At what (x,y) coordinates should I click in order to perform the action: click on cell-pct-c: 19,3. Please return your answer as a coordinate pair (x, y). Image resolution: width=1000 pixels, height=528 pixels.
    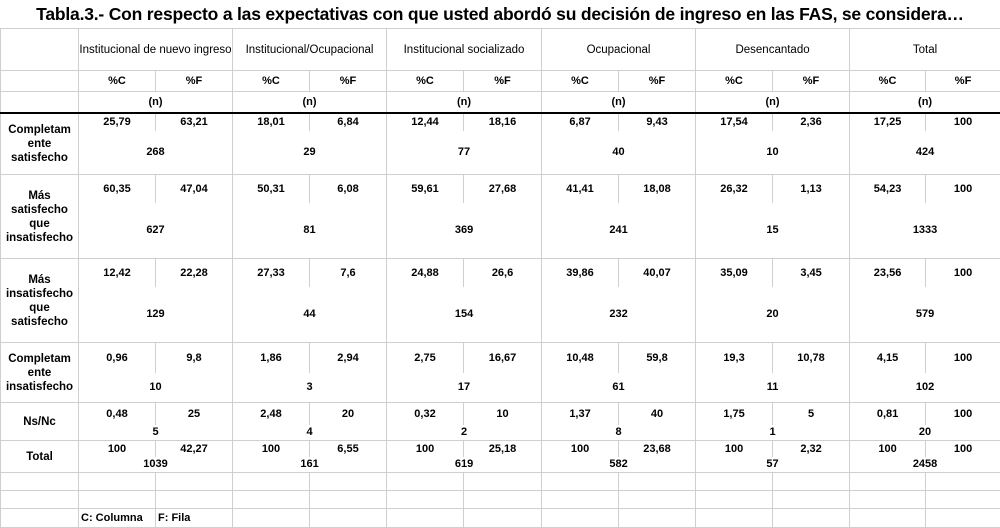
    Looking at the image, I should click on (734, 357).